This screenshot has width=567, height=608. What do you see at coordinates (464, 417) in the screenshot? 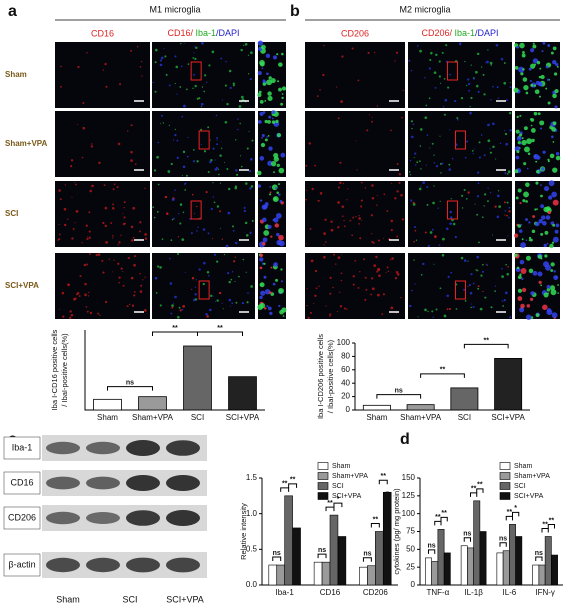
I see `x-tick-label: SCI` at bounding box center [464, 417].